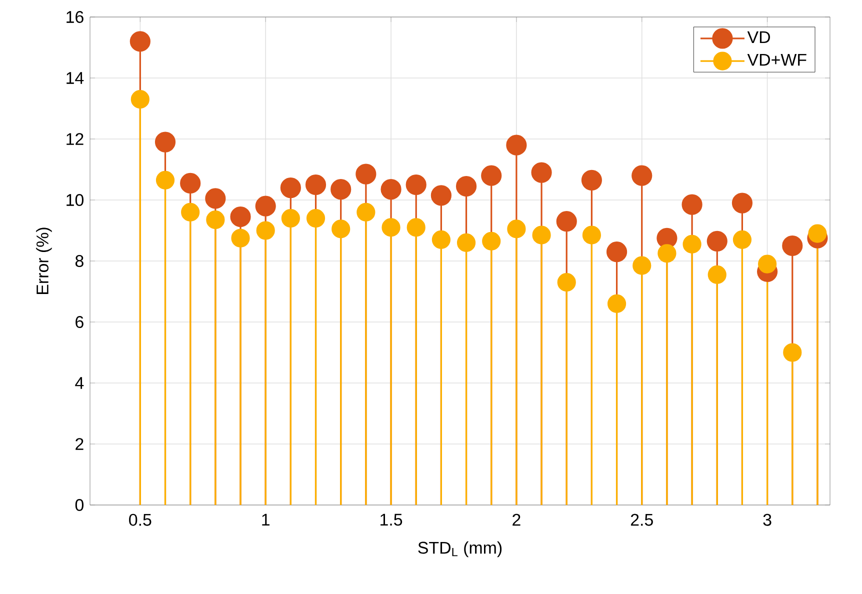  I want to click on x-tick-label: 1, so click(266, 520).